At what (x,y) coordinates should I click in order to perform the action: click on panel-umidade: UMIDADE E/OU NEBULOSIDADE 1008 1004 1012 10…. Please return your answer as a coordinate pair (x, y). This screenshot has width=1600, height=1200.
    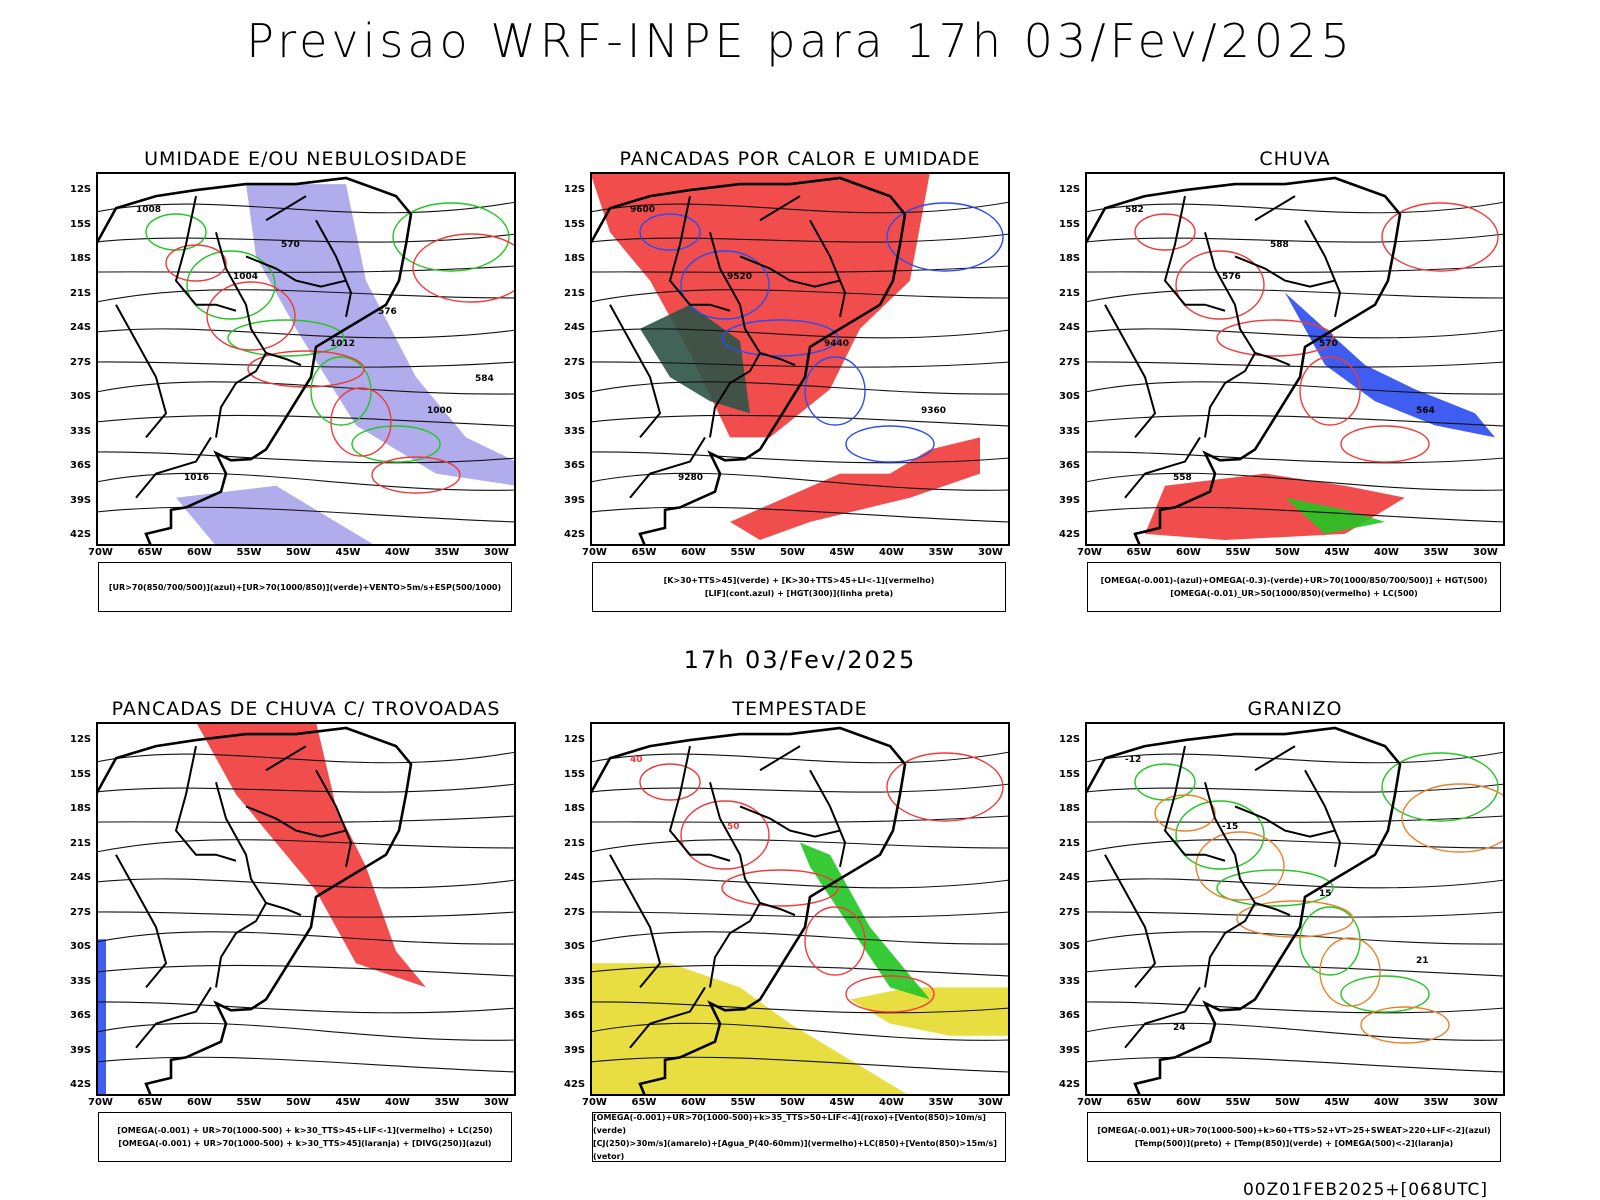
    Looking at the image, I should click on (293, 380).